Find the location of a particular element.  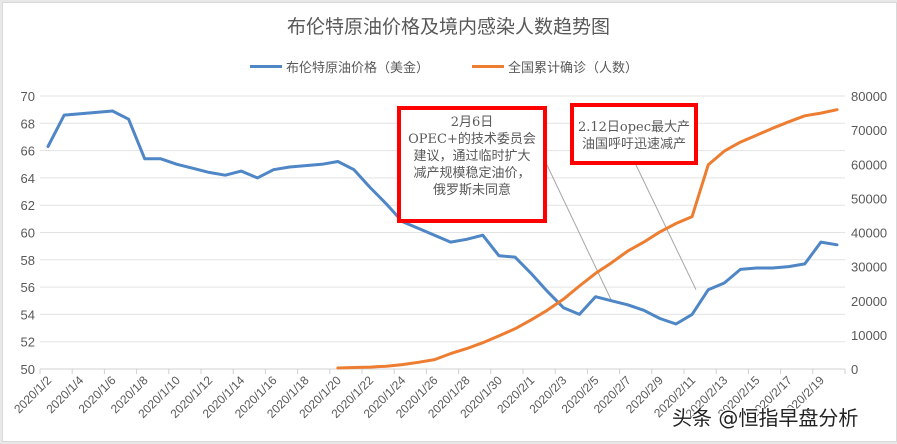

left-axis-tick-label: 68 is located at coordinates (28, 123).